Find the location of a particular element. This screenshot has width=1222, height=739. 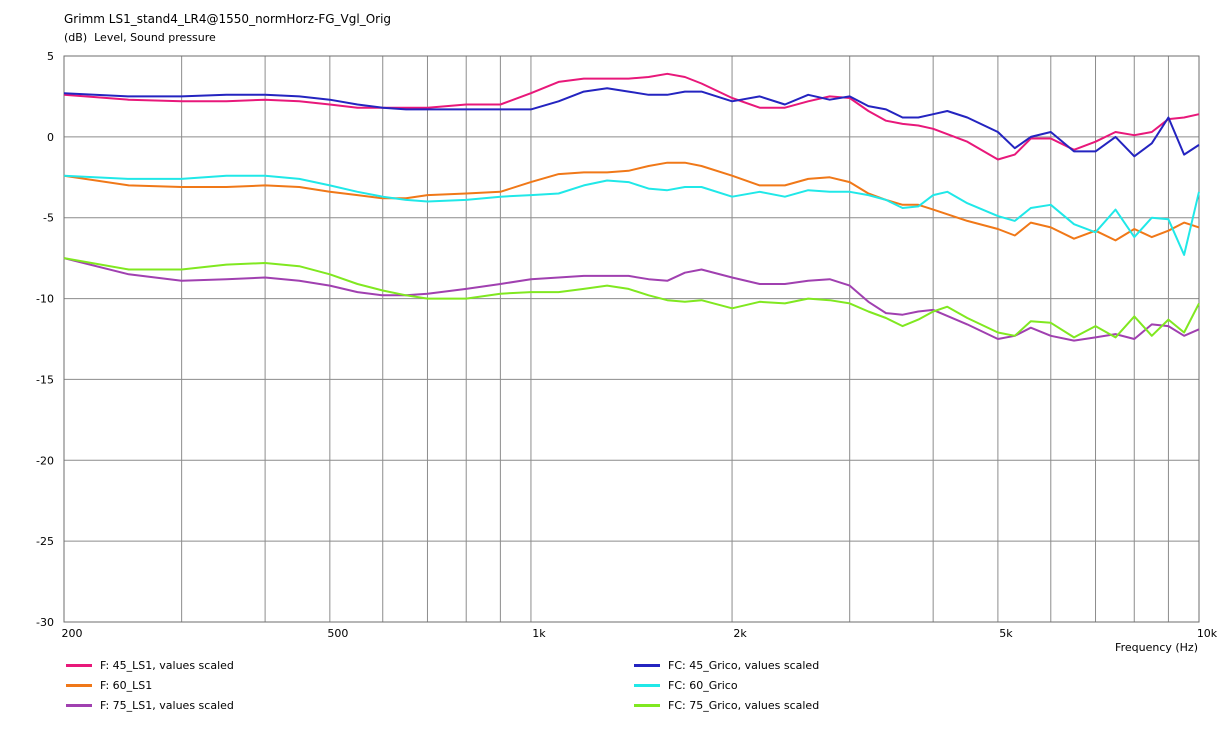

x-tick-label: 5k is located at coordinates (1006, 633).